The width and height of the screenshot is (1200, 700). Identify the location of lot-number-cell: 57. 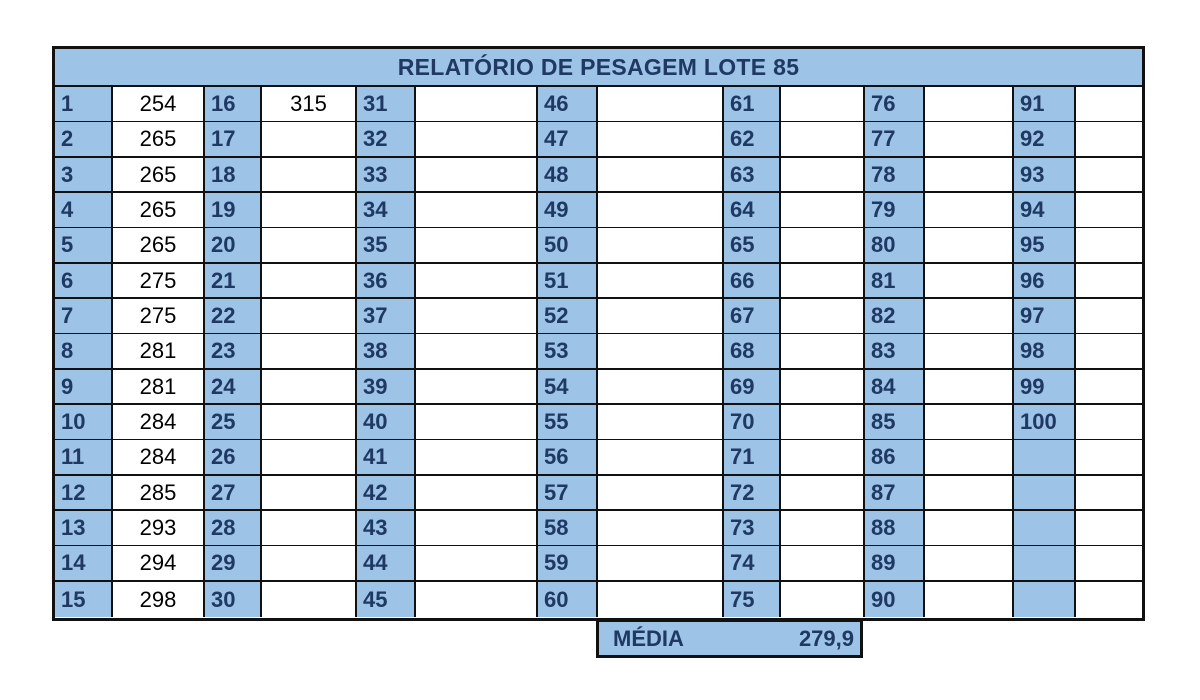
(568, 493).